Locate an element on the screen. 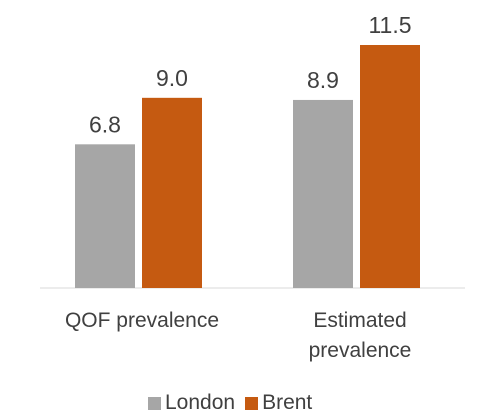 This screenshot has width=479, height=416. legend-item-brent: Brent is located at coordinates (278, 403).